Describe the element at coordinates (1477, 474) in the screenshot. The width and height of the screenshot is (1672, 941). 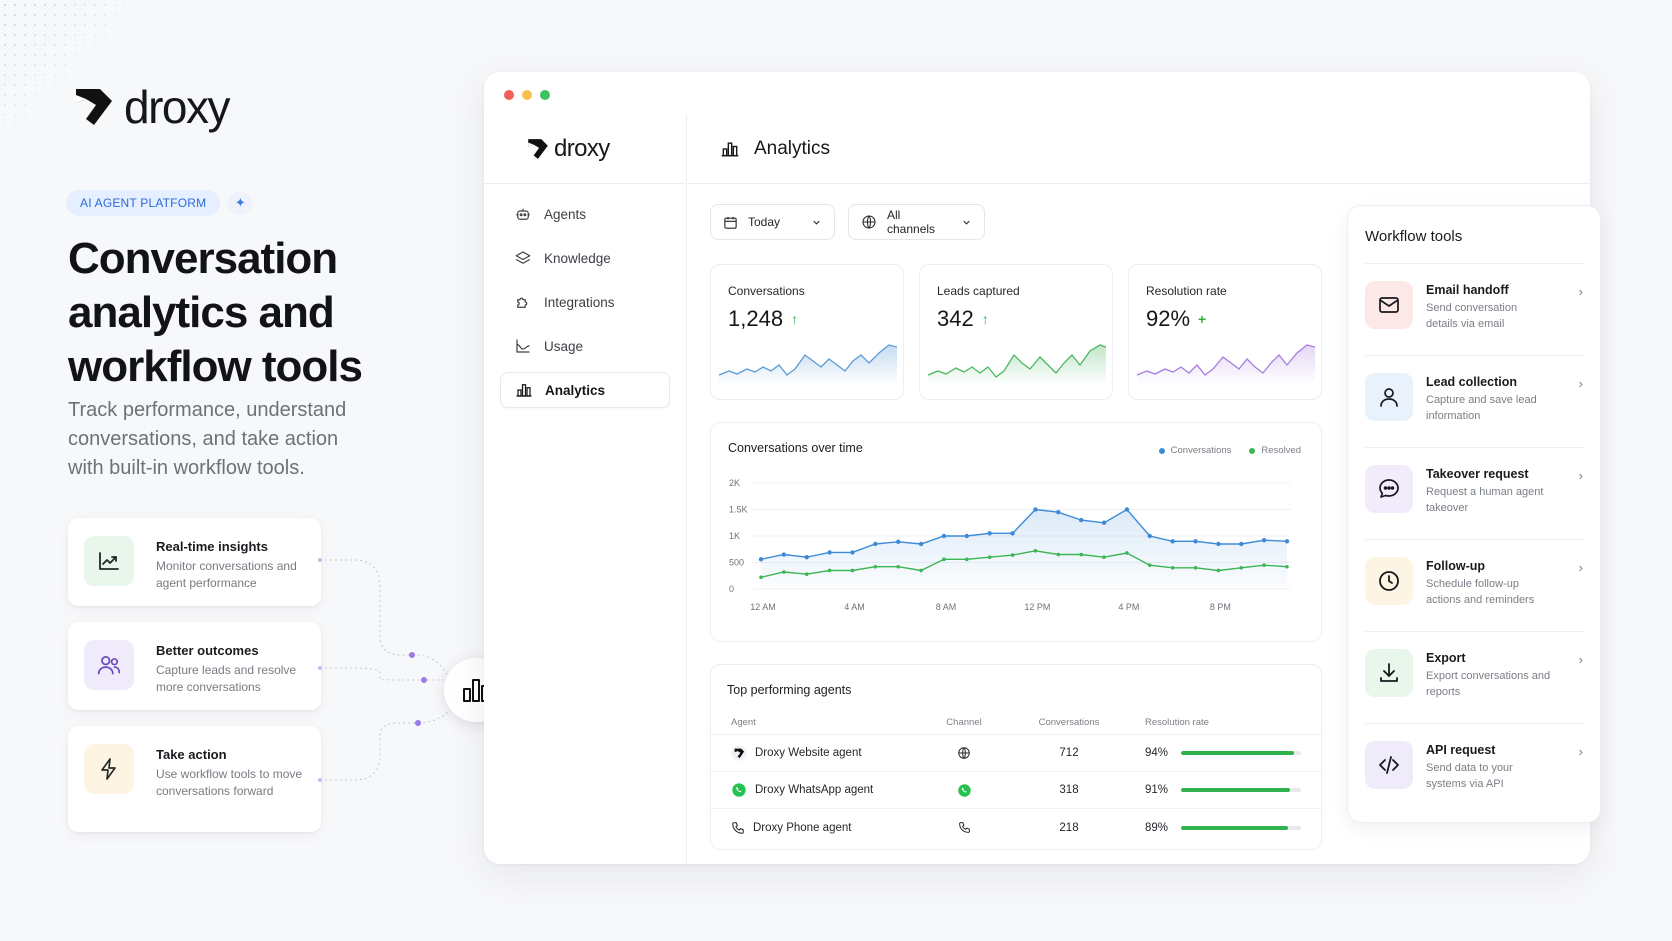
I see `workflow-name: Takeover request` at that location.